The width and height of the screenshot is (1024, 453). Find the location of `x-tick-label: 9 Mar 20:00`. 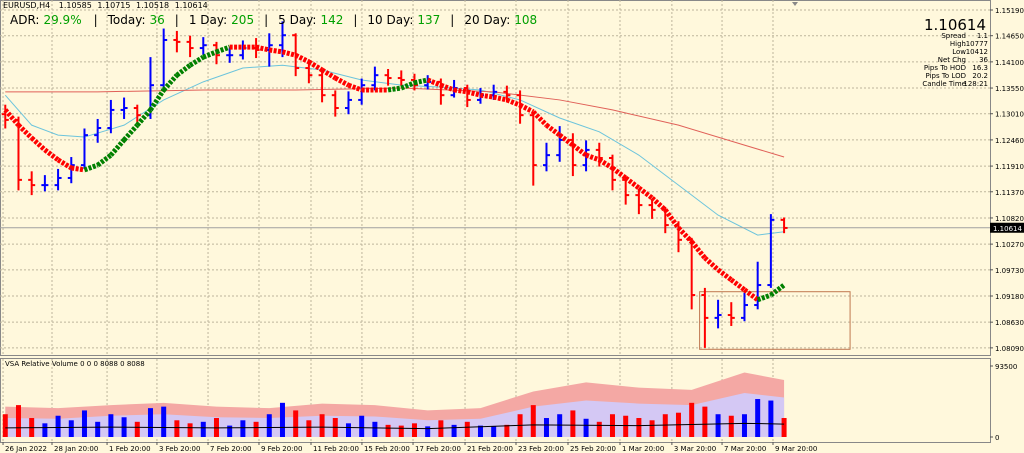

x-tick-label: 9 Mar 20:00 is located at coordinates (796, 449).